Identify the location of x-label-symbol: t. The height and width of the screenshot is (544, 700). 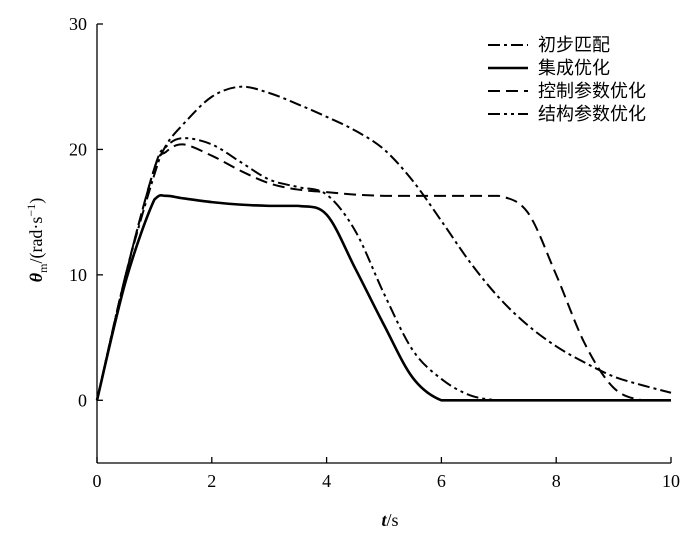
(384, 520).